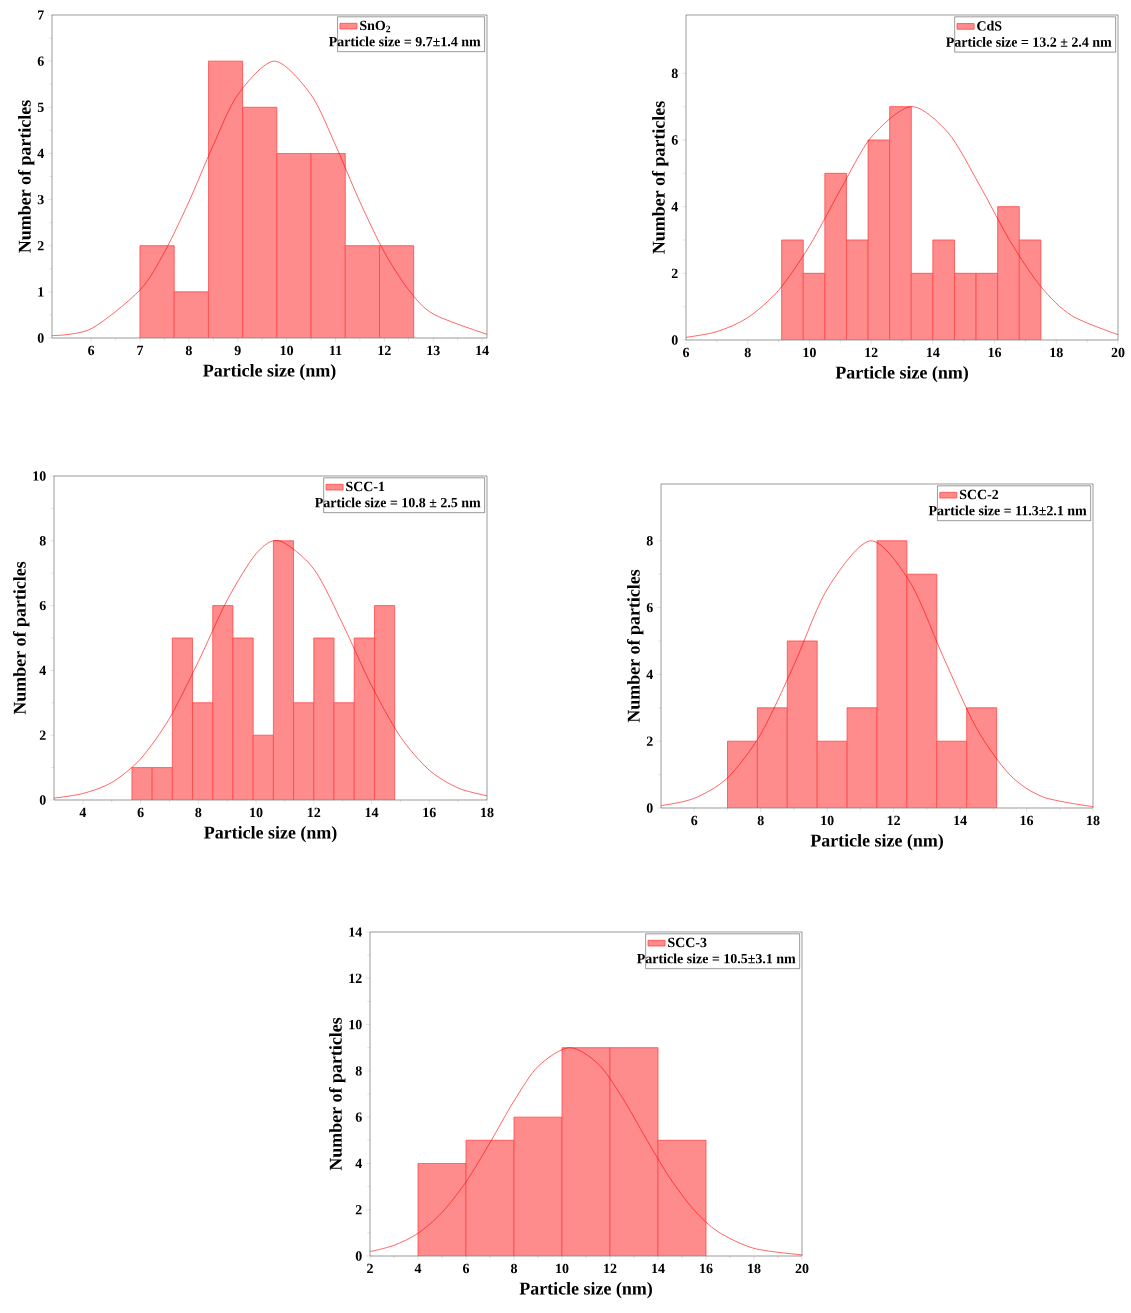 Image resolution: width=1131 pixels, height=1313 pixels. I want to click on annotation: Particle size = 11.3±2.1 nm, so click(1007, 510).